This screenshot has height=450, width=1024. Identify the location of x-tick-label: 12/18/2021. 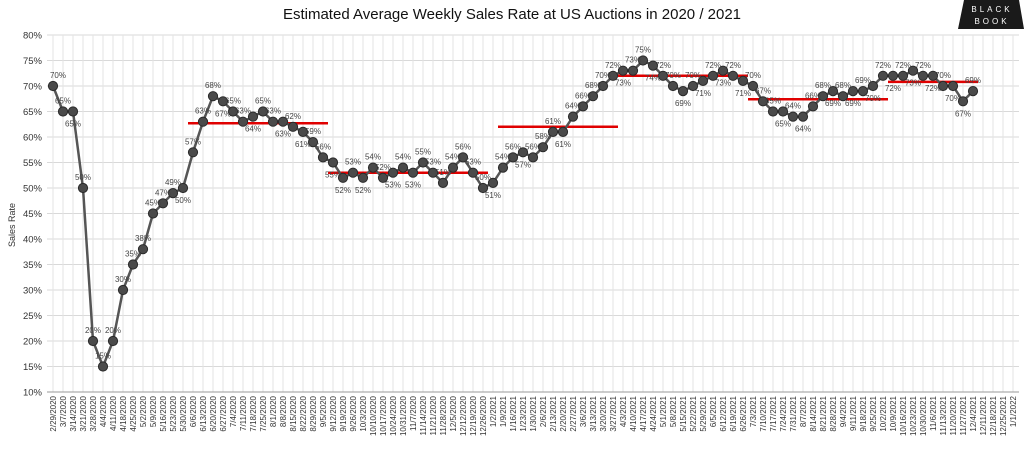
(993, 415).